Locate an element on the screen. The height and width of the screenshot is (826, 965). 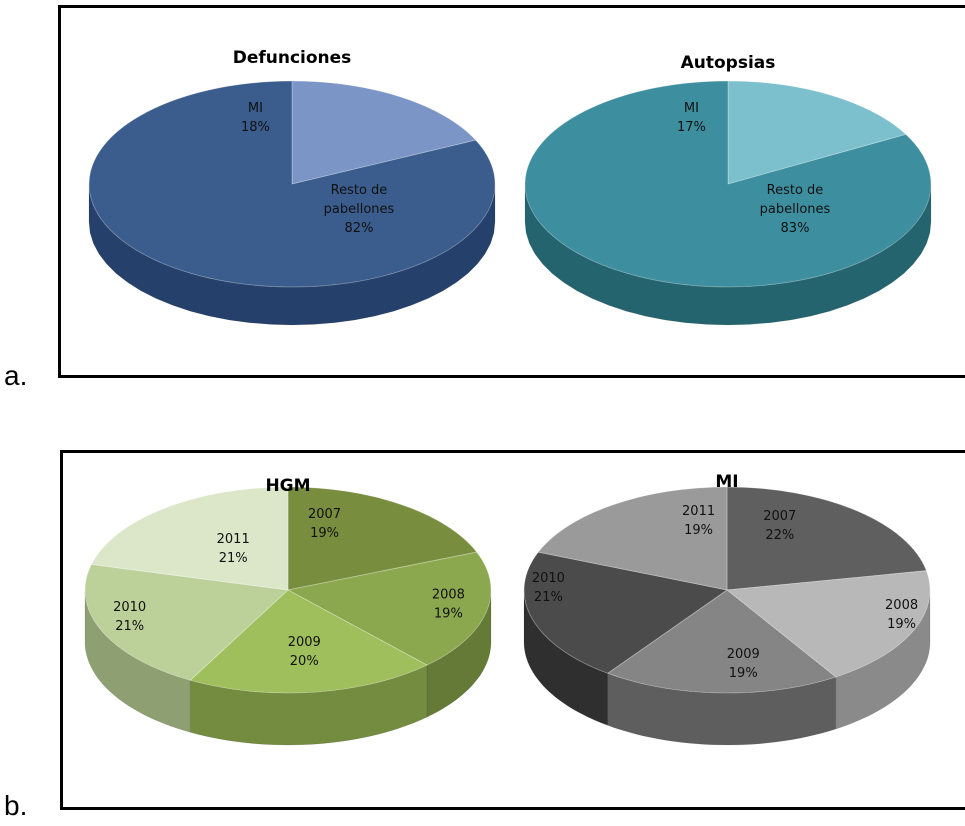
pie-label-2-2: 2009 20% is located at coordinates (304, 652).